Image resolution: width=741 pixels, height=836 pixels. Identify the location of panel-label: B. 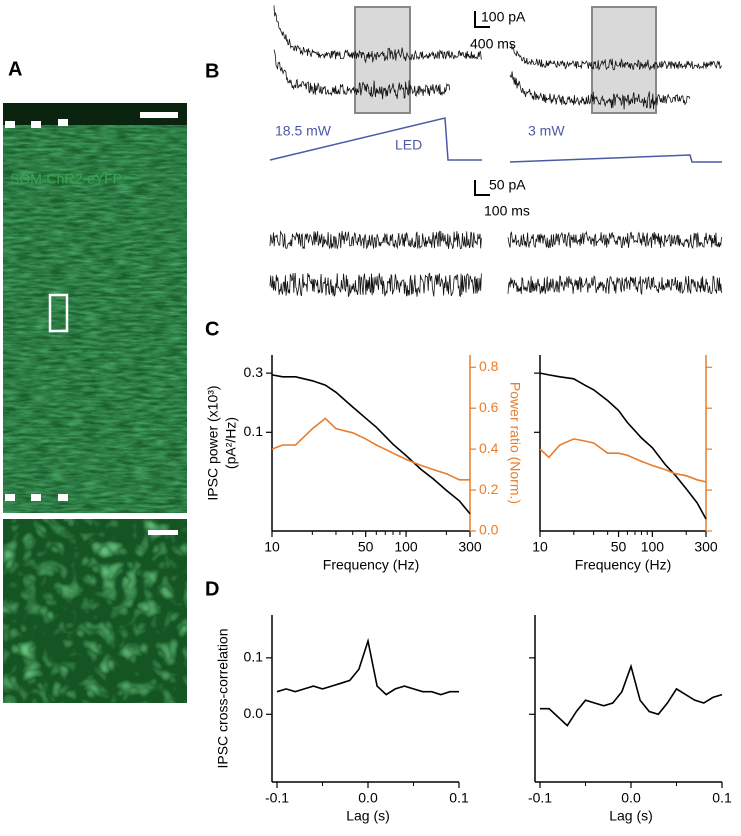
(212, 71).